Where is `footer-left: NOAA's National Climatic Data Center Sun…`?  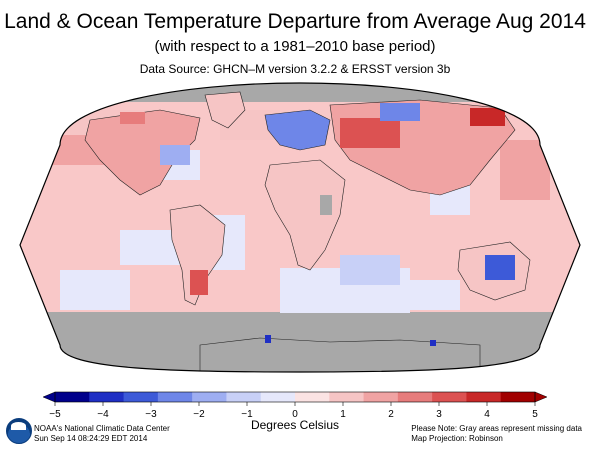 footer-left: NOAA's National Climatic Data Center Sun… is located at coordinates (102, 434).